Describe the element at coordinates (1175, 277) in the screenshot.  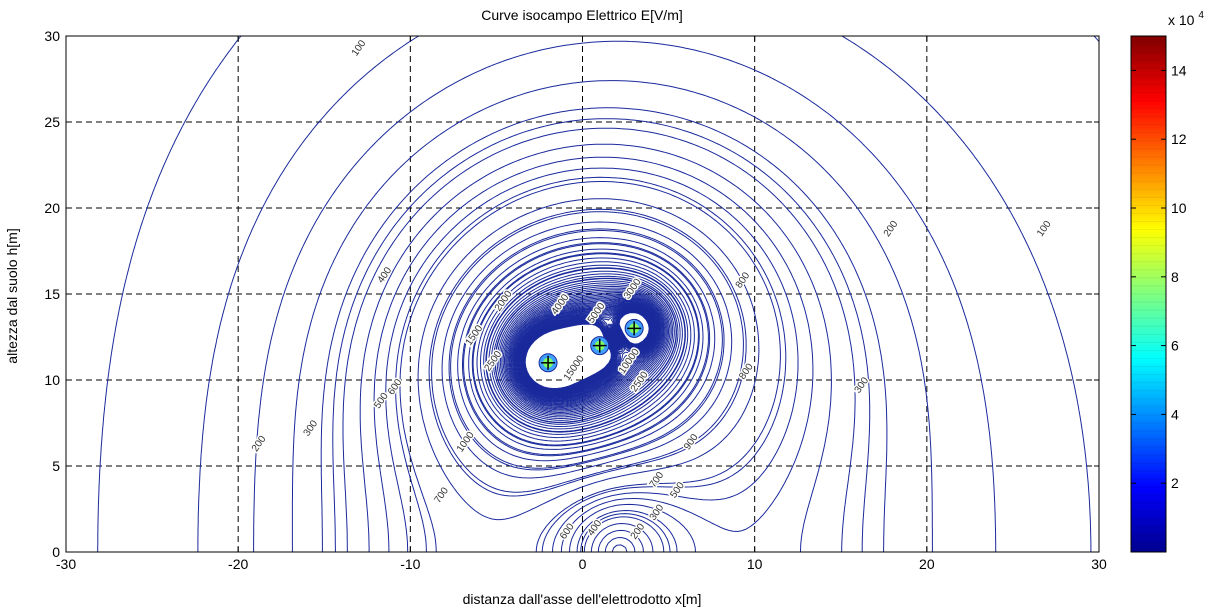
I see `colorbar-tick-label: 8` at that location.